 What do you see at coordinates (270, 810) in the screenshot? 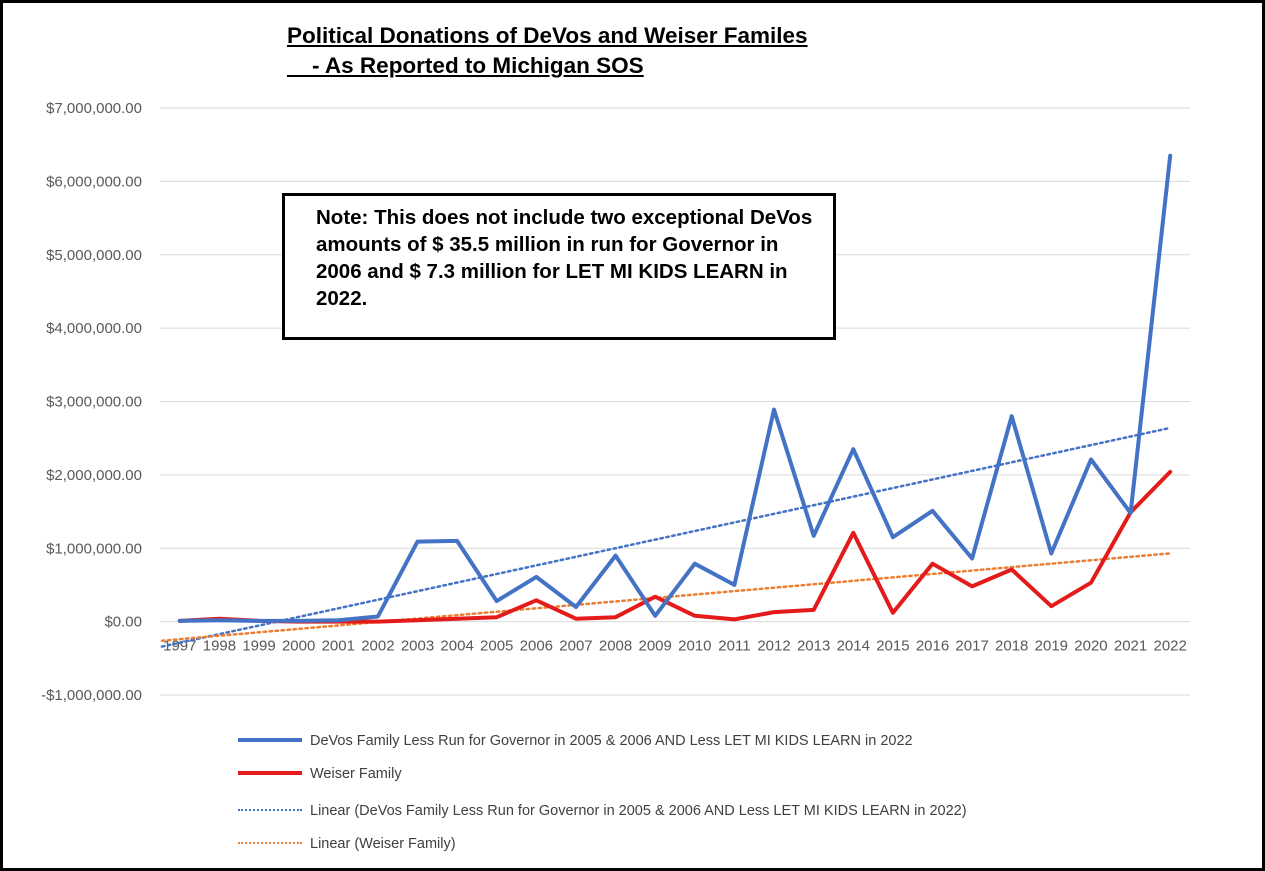
I see `legend-swatch-devos-trend` at bounding box center [270, 810].